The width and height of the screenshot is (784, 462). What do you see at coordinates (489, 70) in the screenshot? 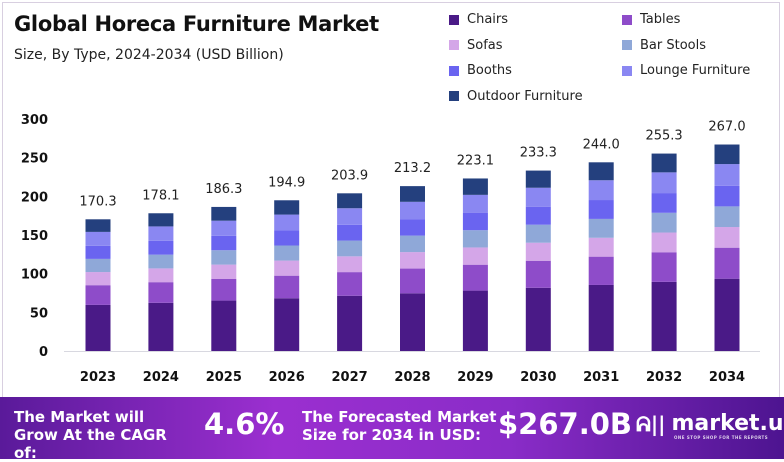
I see `legend-label: Booths` at bounding box center [489, 70].